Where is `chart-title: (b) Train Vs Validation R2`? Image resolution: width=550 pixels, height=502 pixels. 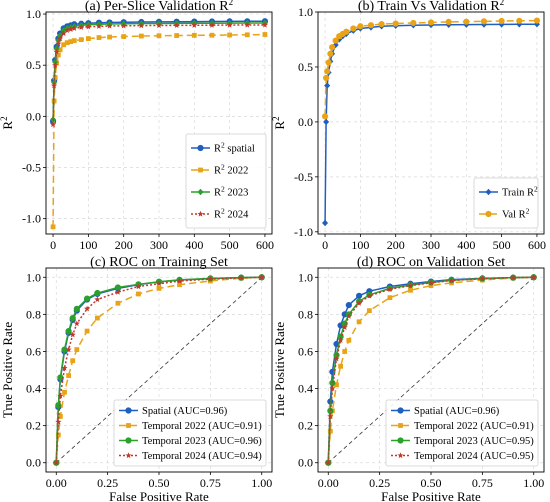
chart-title: (b) Train Vs Validation R2 is located at coordinates (431, 7).